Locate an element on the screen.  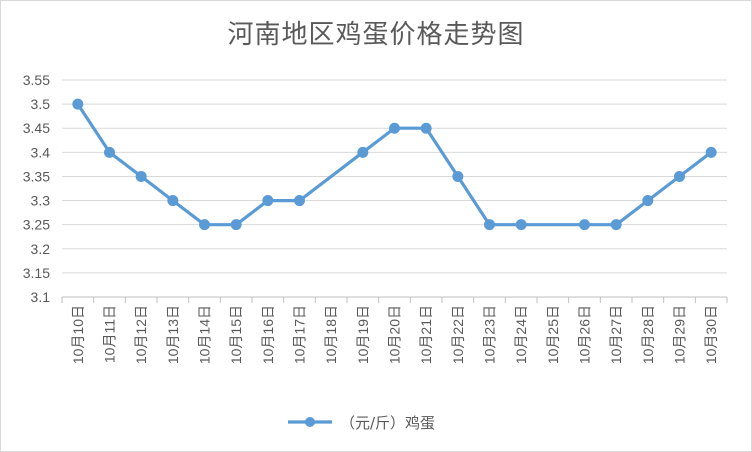
x-tick-label: 10月24日 is located at coordinates (521, 334).